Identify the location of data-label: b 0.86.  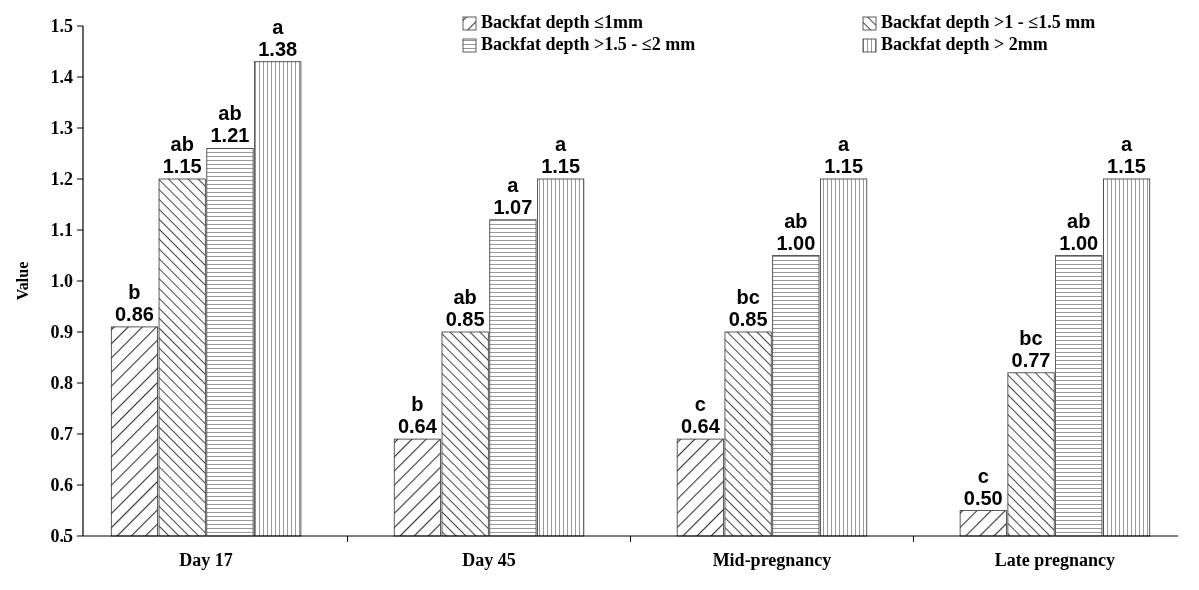
(134, 302).